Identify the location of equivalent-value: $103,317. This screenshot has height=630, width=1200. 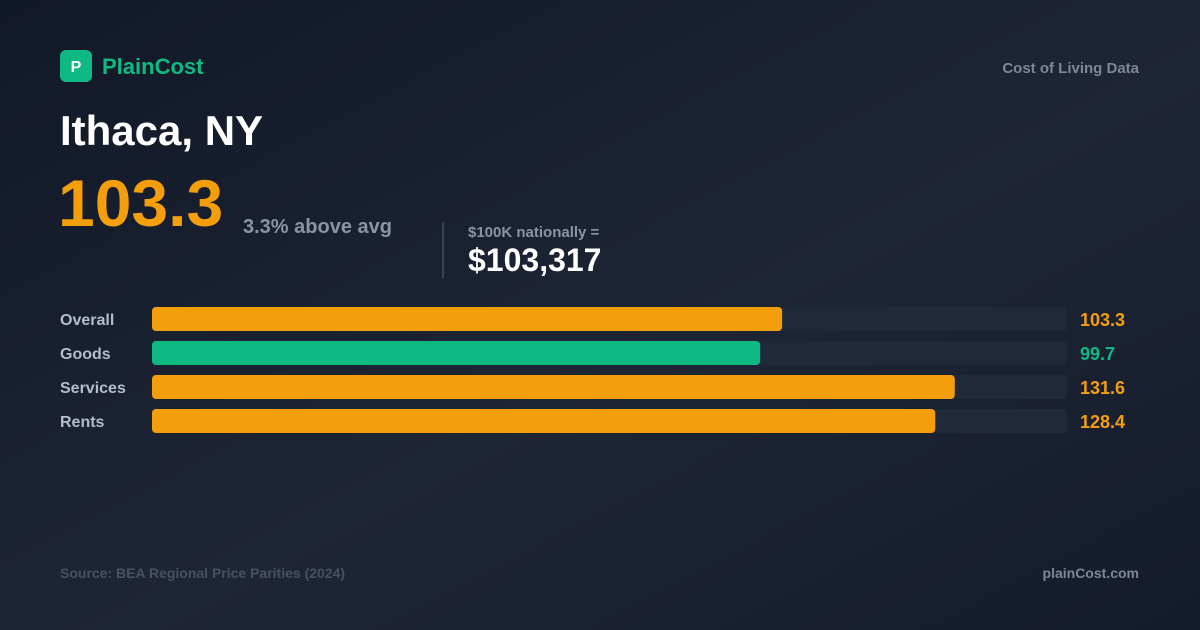
(534, 260).